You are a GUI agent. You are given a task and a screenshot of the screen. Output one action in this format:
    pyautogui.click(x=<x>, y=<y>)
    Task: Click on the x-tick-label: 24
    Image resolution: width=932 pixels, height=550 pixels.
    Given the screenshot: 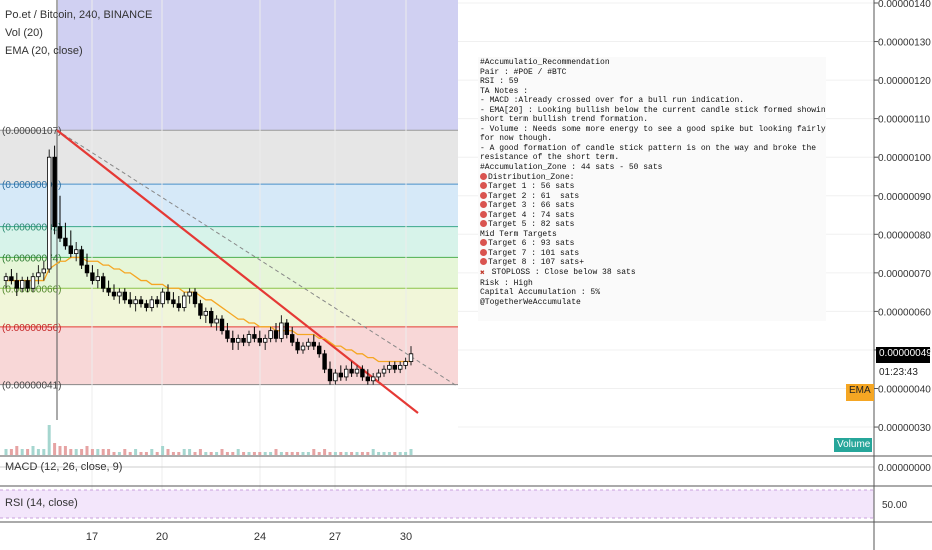 What is the action you would take?
    pyautogui.click(x=260, y=537)
    